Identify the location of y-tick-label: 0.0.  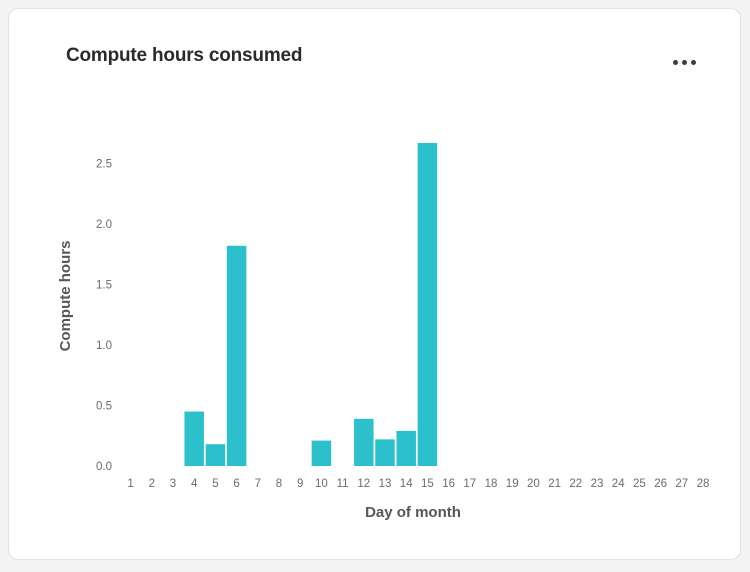
(104, 467).